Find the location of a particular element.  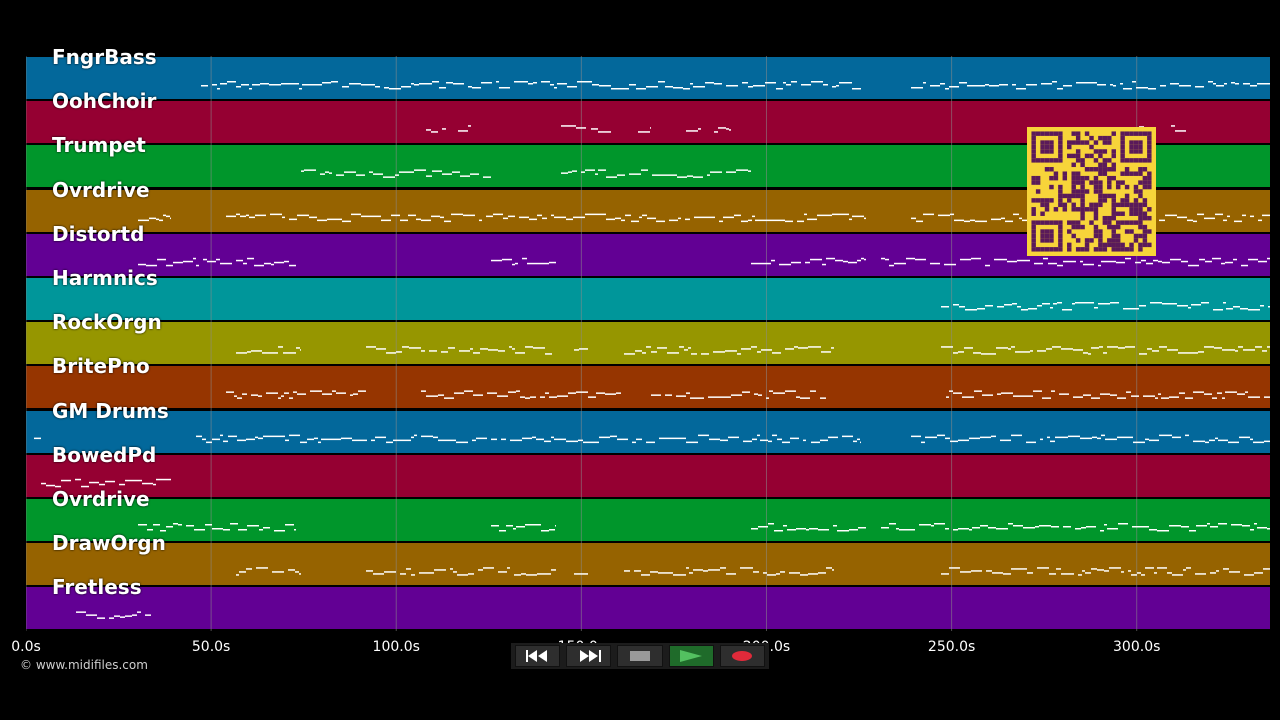

track-name: Trumpet is located at coordinates (99, 145).